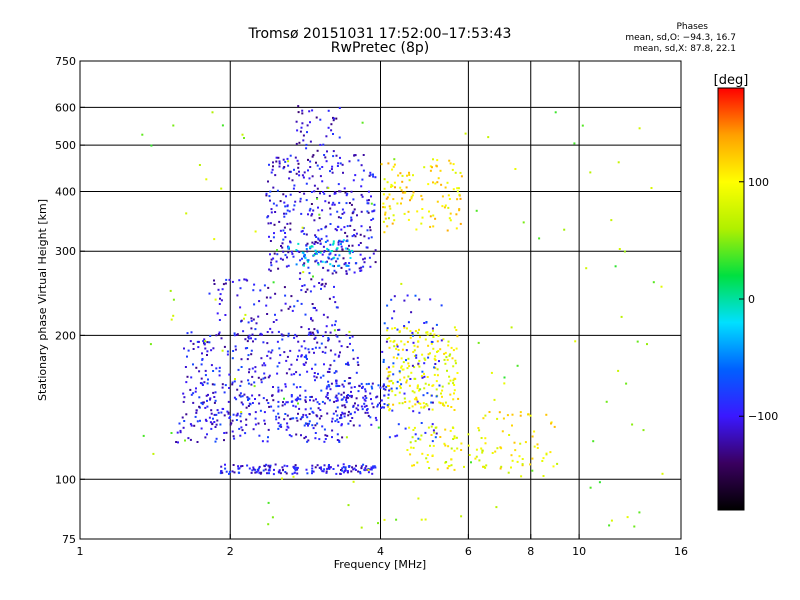 The height and width of the screenshot is (600, 800). Describe the element at coordinates (65, 335) in the screenshot. I see `y-tick-label: 200` at that location.